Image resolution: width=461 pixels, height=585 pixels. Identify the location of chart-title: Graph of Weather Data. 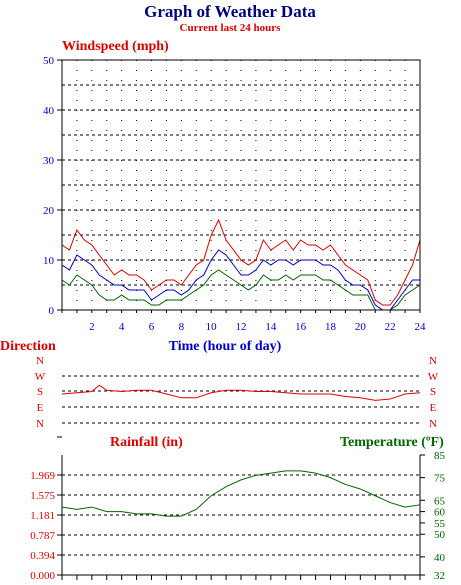
(230, 11).